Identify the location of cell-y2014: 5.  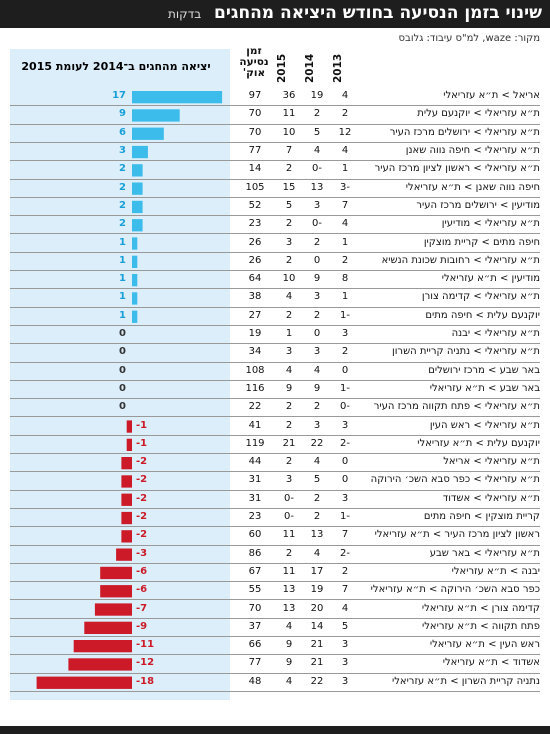
(317, 132).